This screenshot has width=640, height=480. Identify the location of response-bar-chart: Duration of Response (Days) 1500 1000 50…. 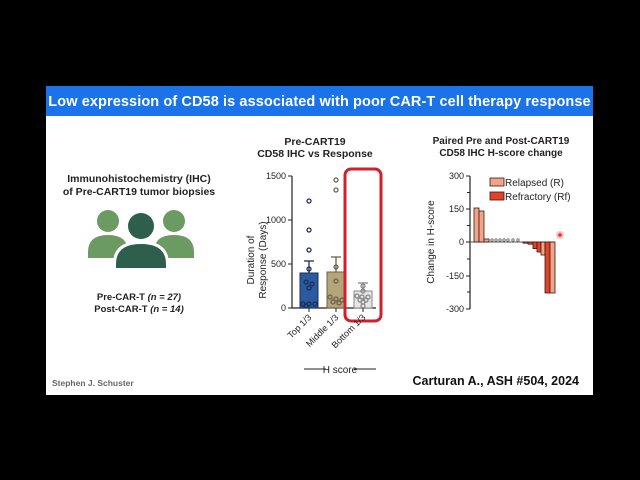
(314, 271).